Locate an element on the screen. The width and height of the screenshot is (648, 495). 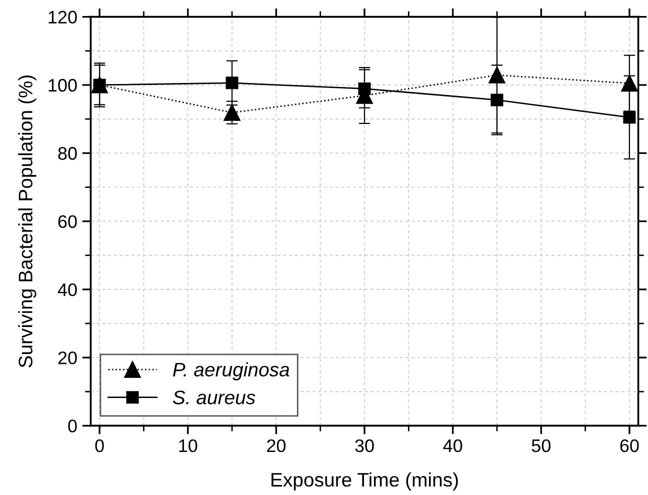
y-axis-title: Surviving Bacterial Population (%) is located at coordinates (27, 221).